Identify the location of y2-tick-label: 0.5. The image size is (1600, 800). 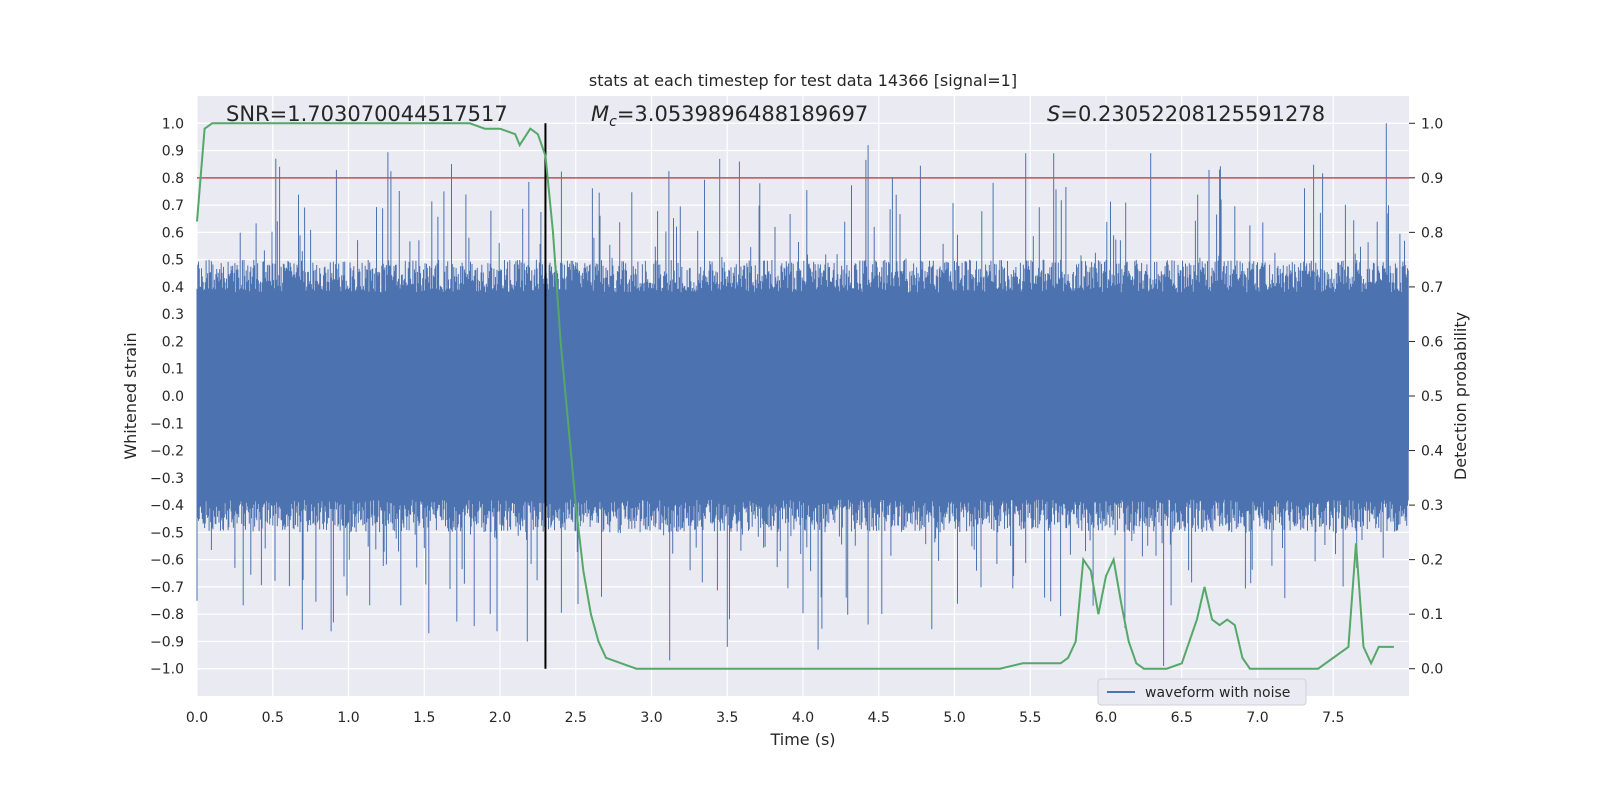
(1432, 397).